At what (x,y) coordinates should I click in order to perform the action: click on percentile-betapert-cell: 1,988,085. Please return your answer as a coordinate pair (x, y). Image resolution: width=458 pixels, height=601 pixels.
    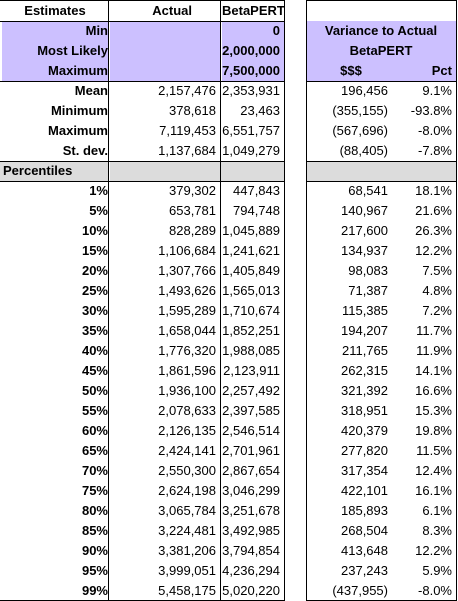
    Looking at the image, I should click on (251, 350).